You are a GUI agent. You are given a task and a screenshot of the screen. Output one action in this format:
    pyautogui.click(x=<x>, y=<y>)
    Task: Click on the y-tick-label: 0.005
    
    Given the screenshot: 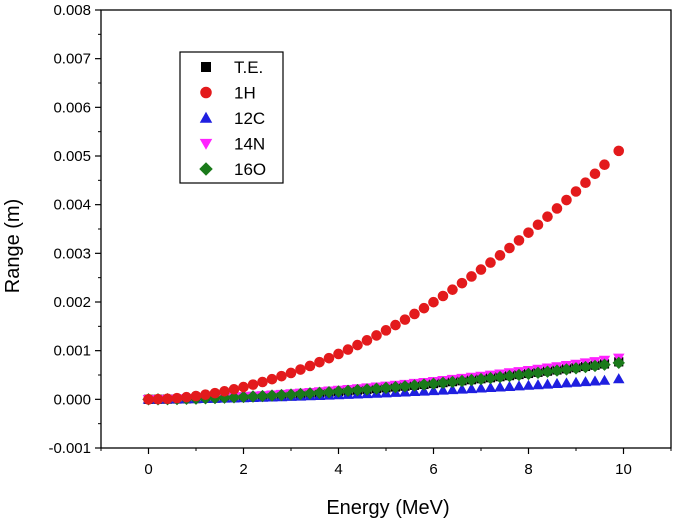 What is the action you would take?
    pyautogui.click(x=72, y=156)
    